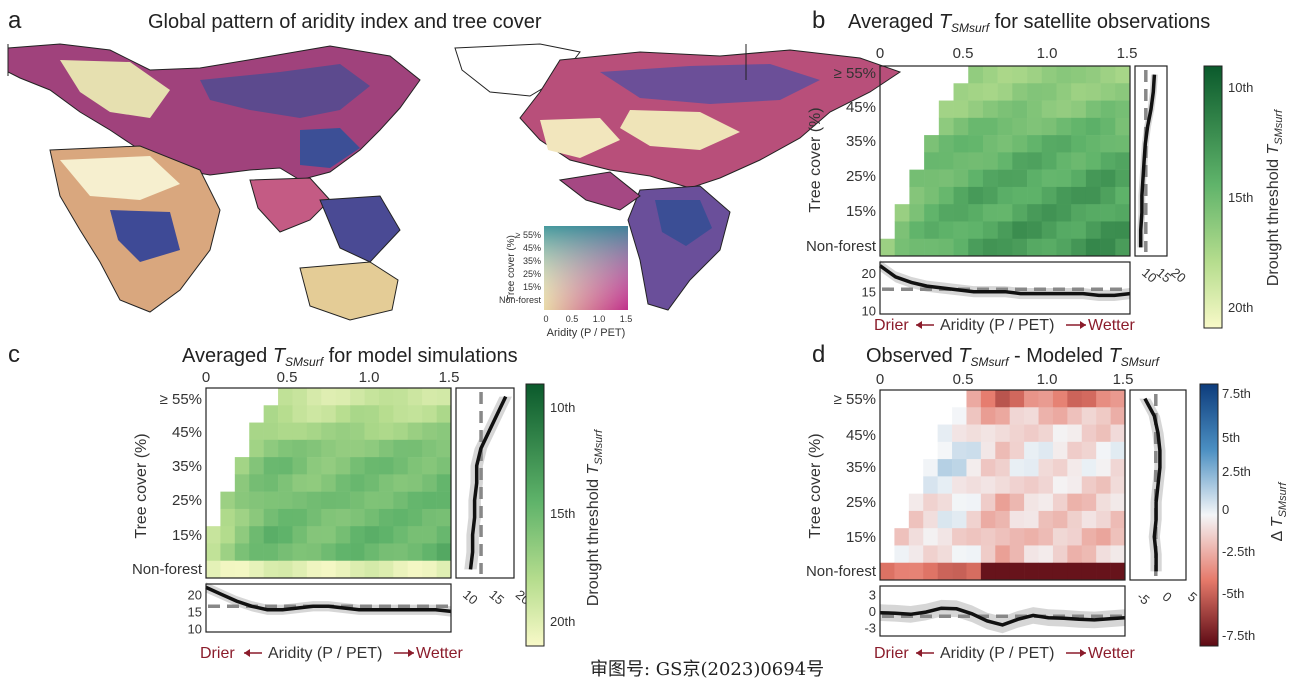 The width and height of the screenshot is (1293, 684). I want to click on panel-d-title: Observed TSMsurf - Modeled TSMsurf, so click(1013, 357).